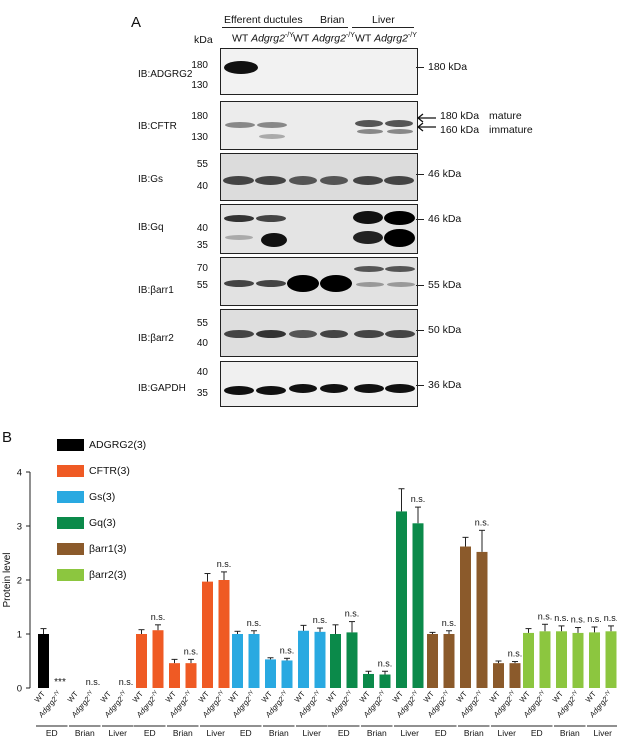 The width and height of the screenshot is (617, 739). What do you see at coordinates (165, 74) in the screenshot?
I see `blot-label-adgrg2: IB:ADGRG2` at bounding box center [165, 74].